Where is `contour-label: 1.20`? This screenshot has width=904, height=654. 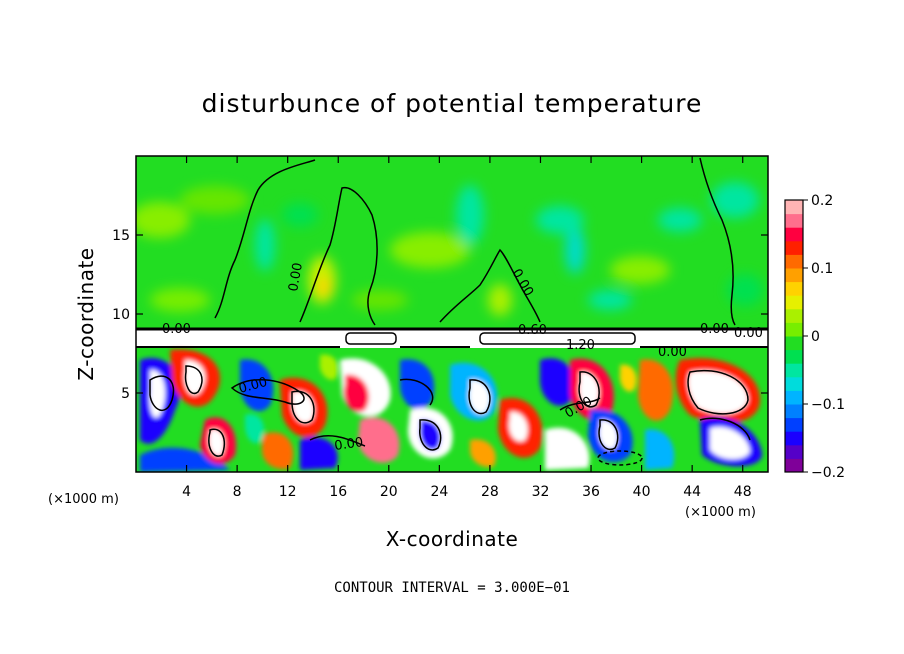
contour-label: 1.20 is located at coordinates (580, 345).